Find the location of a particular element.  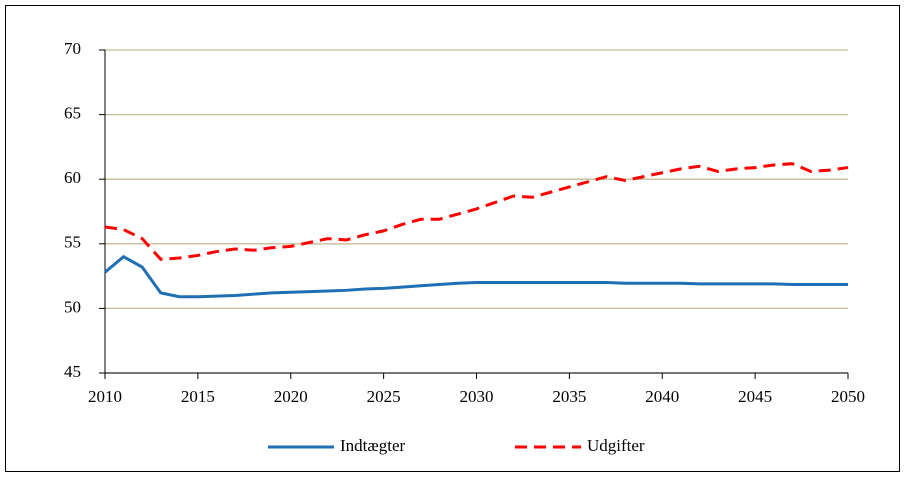

x-tick-label: 2025 is located at coordinates (384, 396).